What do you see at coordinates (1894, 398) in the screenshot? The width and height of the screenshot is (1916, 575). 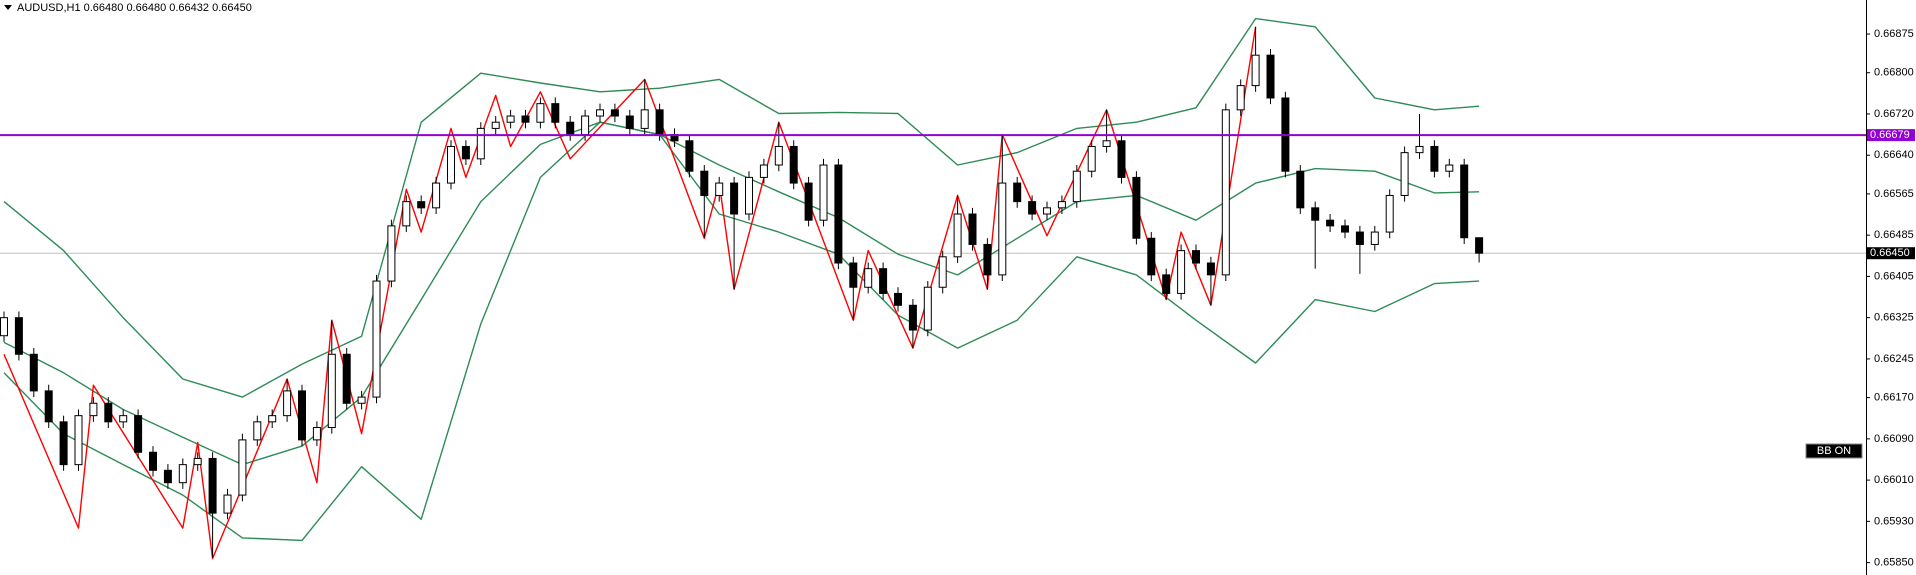 I see `y-tick-label: 0.66170` at bounding box center [1894, 398].